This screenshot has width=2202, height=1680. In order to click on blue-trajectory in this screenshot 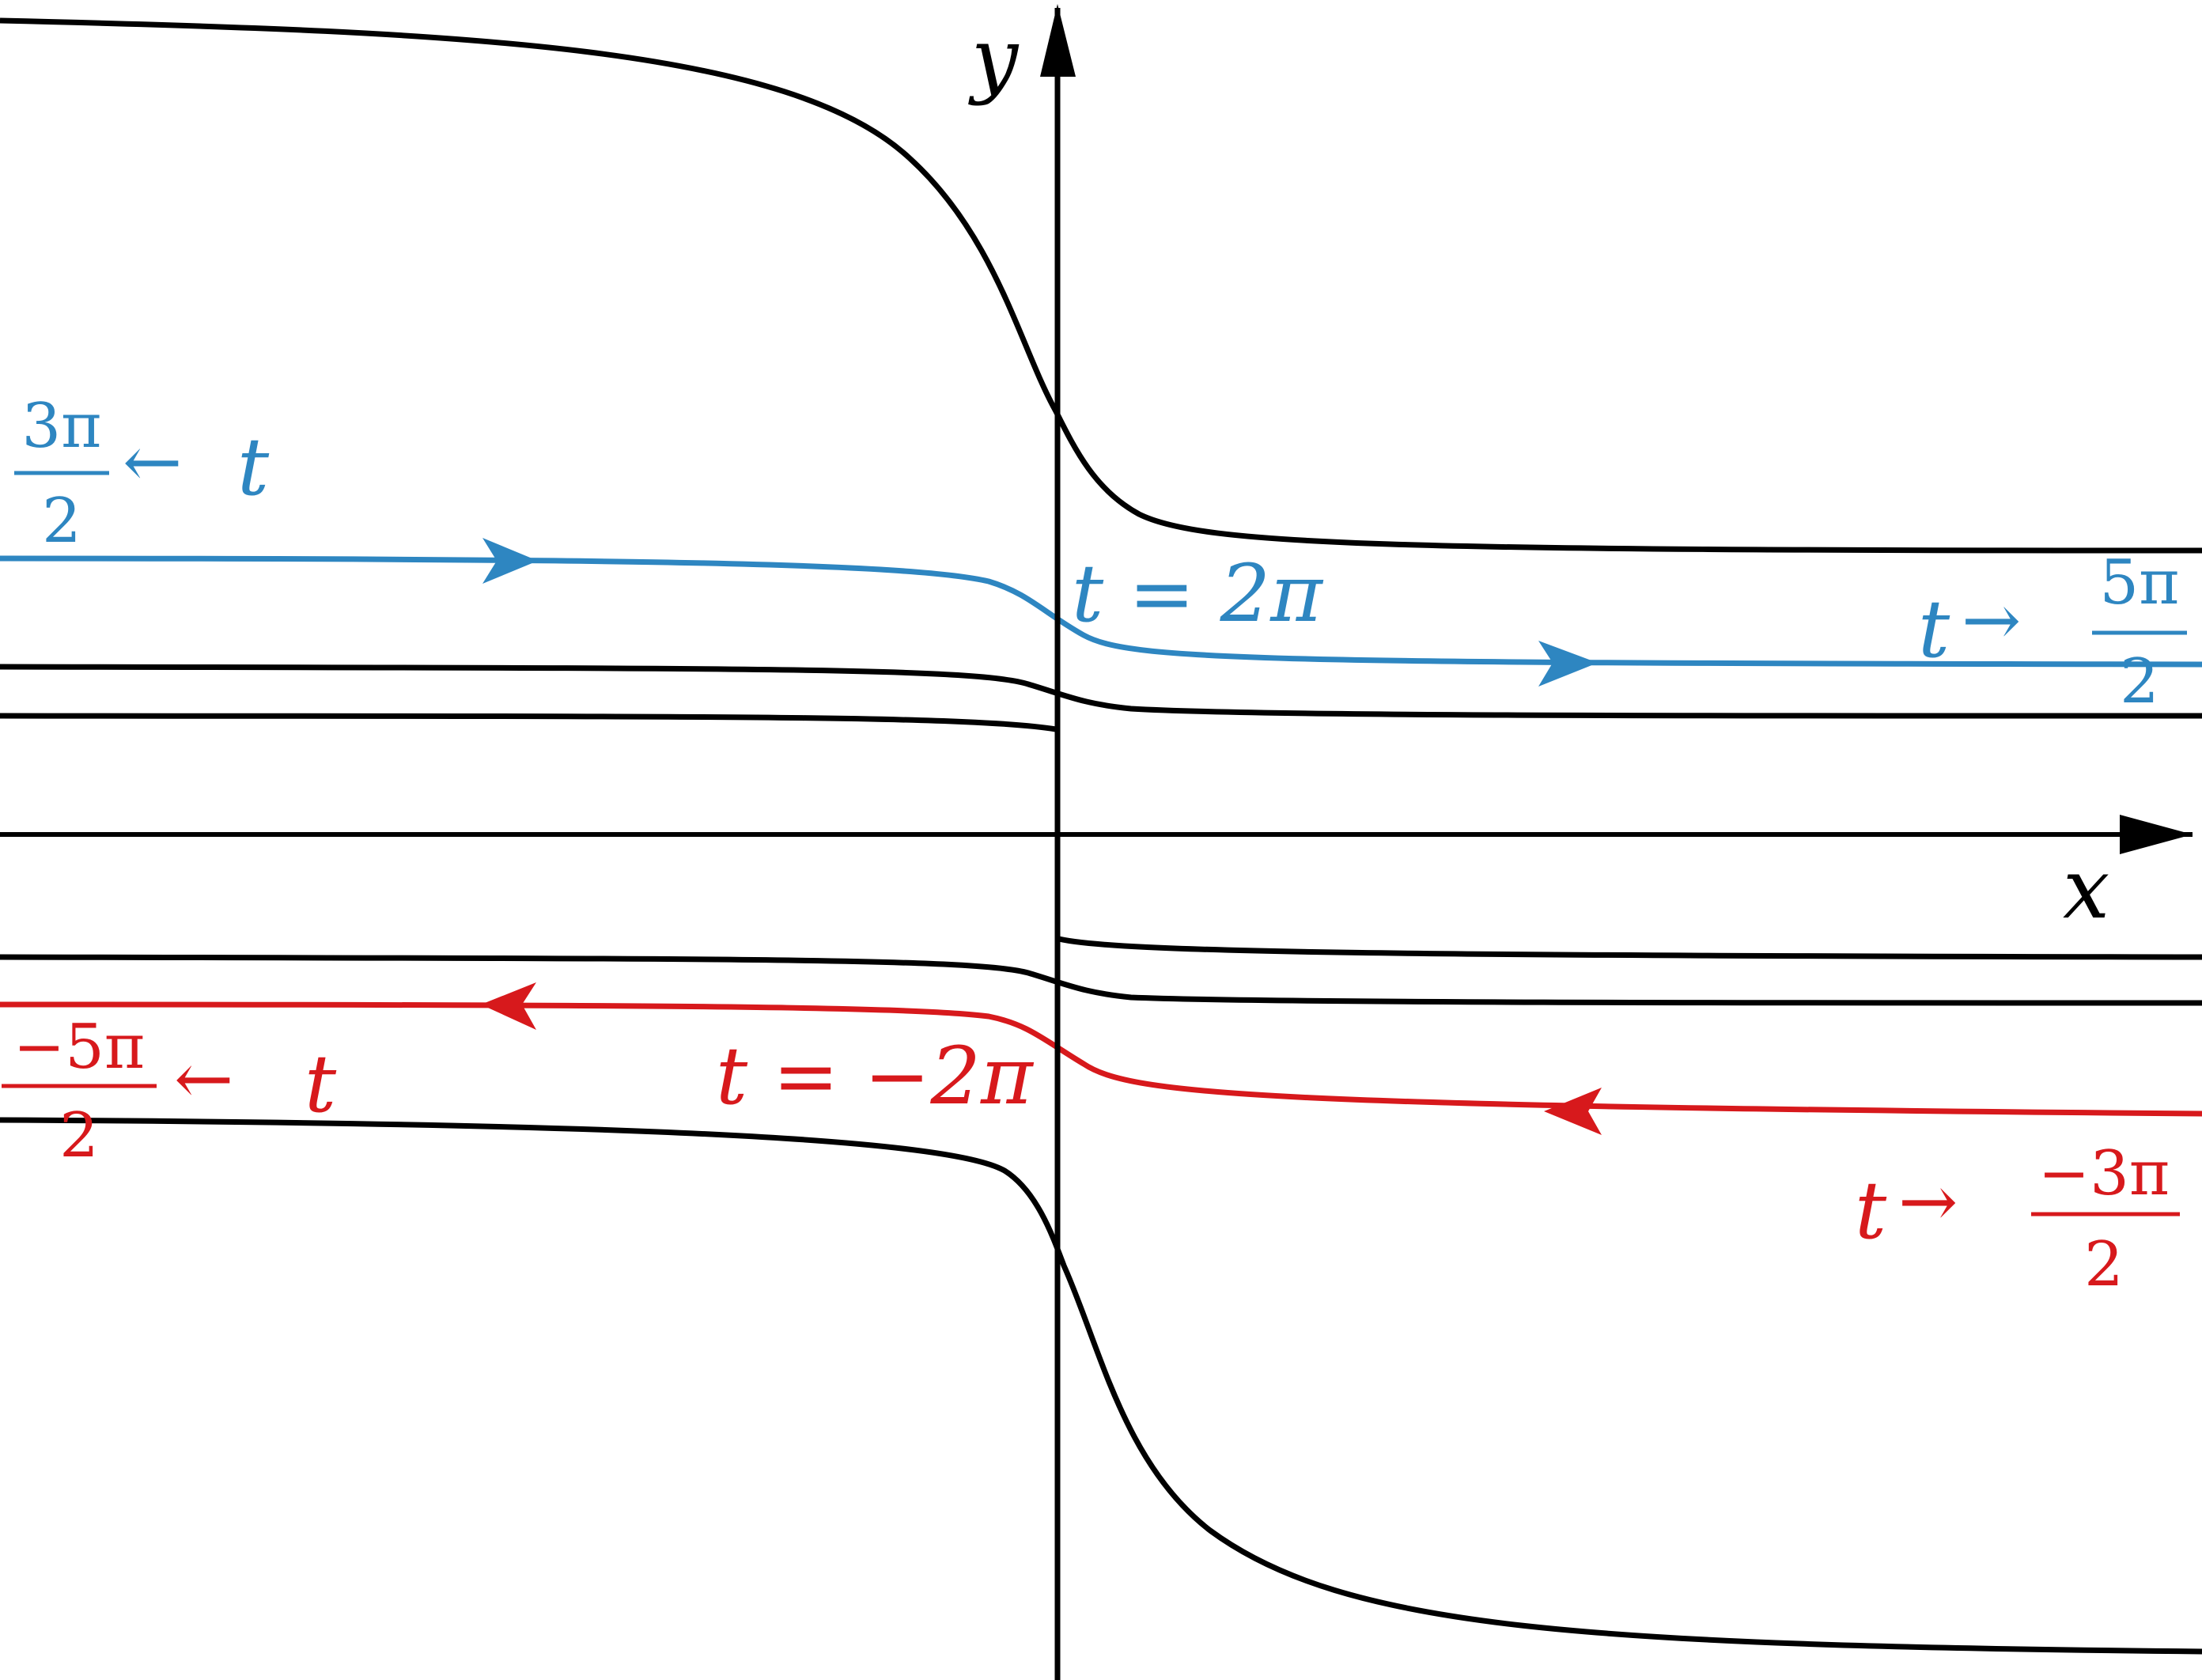, I will do `click(1101, 612)`.